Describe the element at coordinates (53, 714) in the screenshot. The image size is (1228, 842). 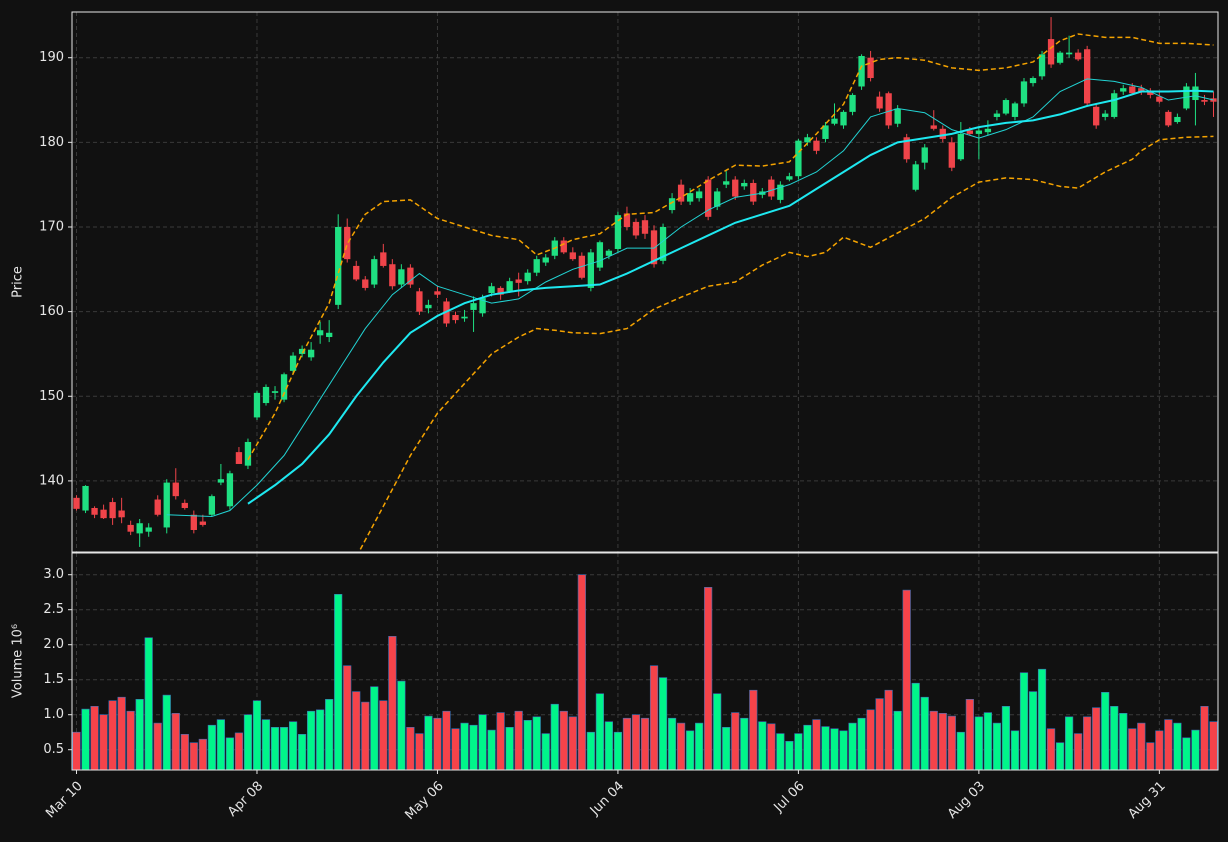
I see `y-tick-label: 1.0` at that location.